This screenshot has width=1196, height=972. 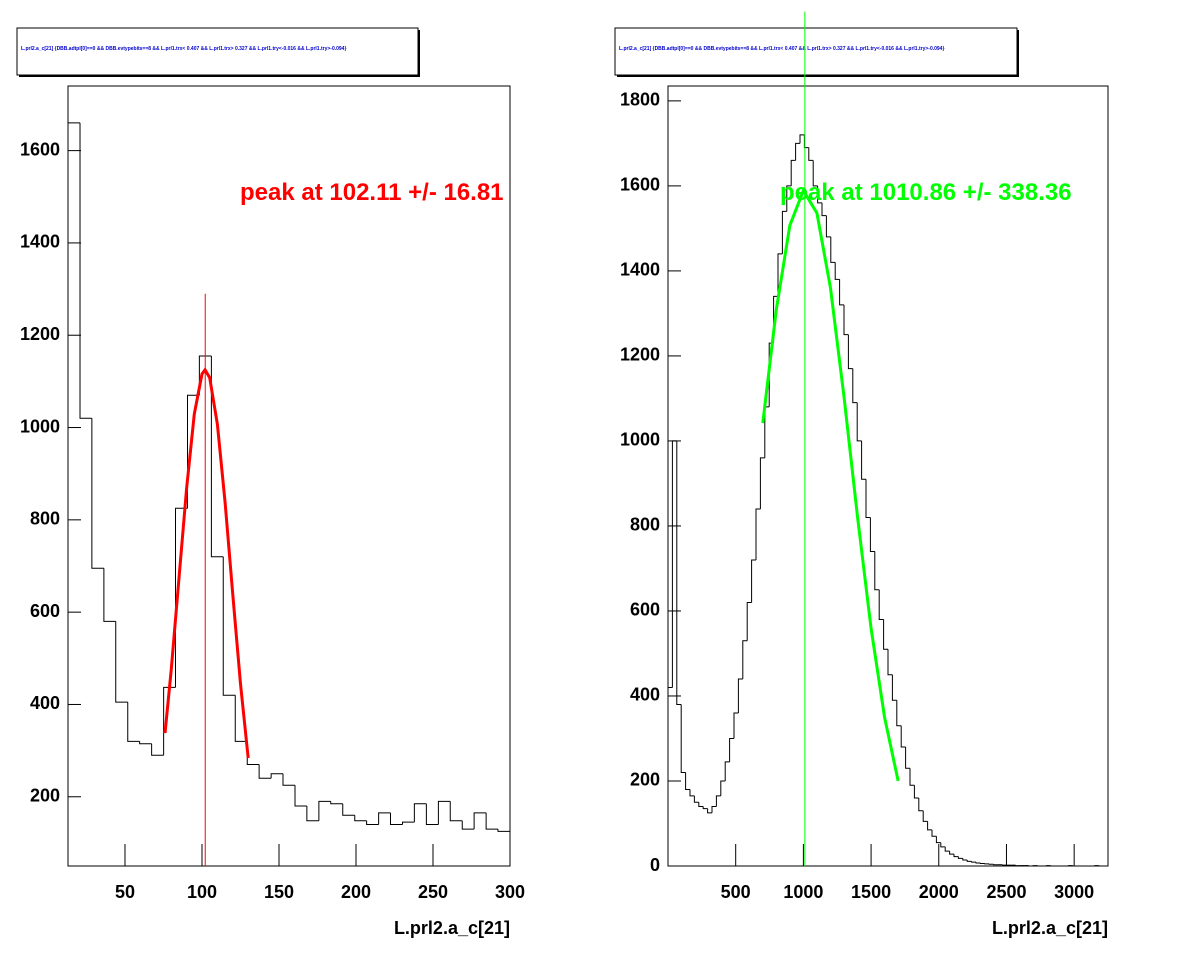 I want to click on x-axis-label: L.prl2.a_c[21], so click(x=452, y=928).